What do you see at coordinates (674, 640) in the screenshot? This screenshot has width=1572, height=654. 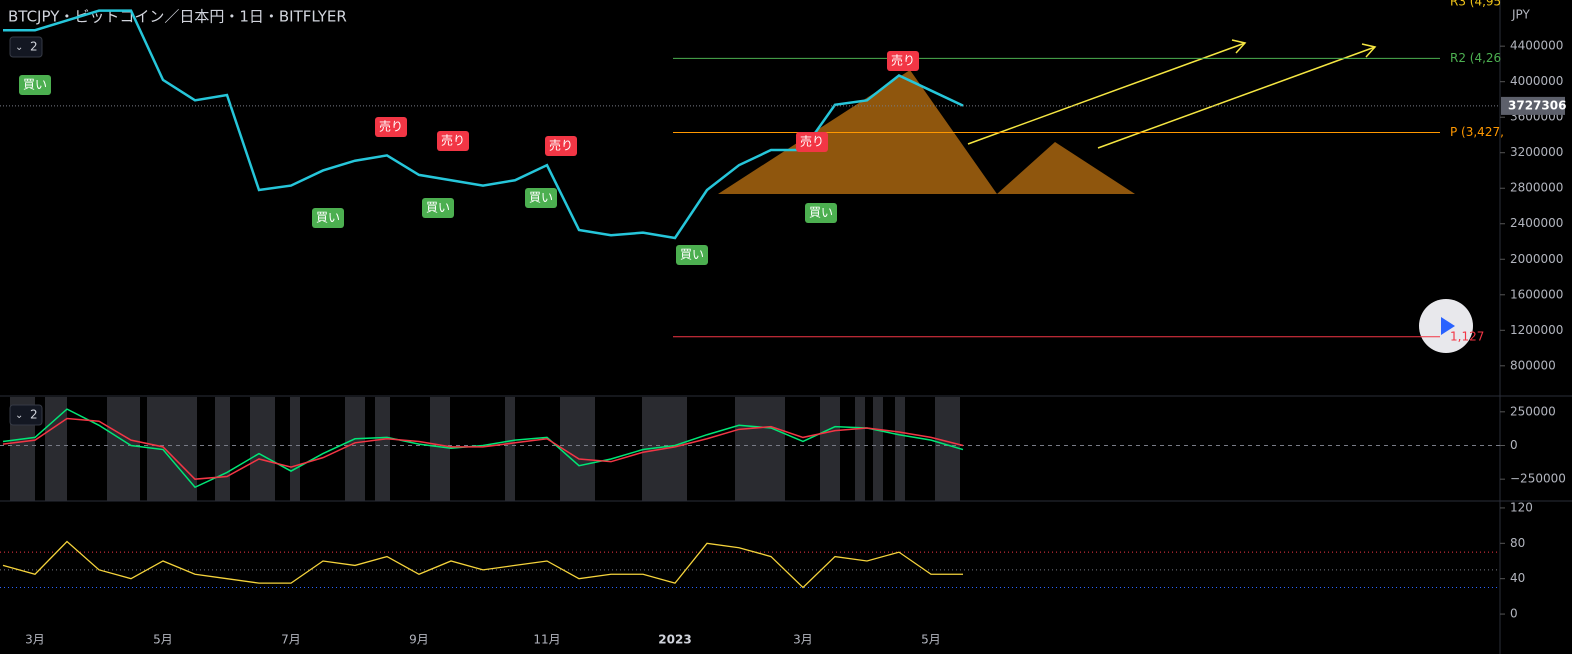 I see `x-tick-label: 2023` at bounding box center [674, 640].